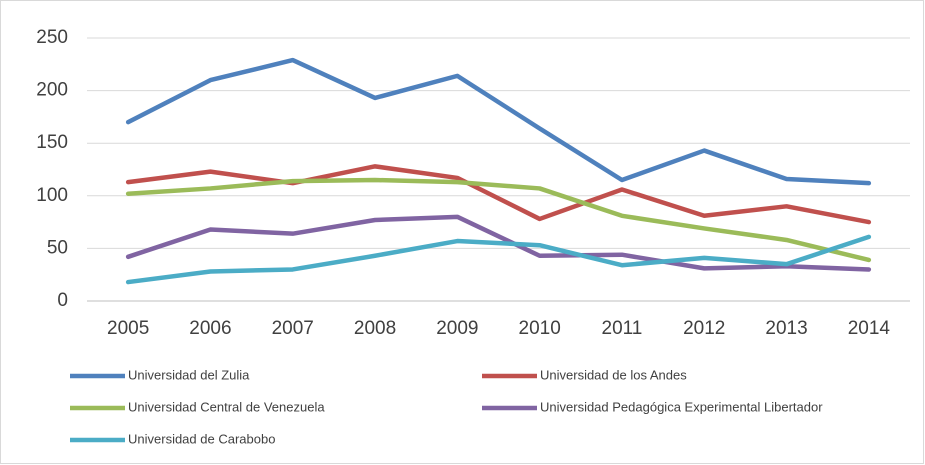  Describe the element at coordinates (210, 328) in the screenshot. I see `x-tick-label: 2006` at that location.